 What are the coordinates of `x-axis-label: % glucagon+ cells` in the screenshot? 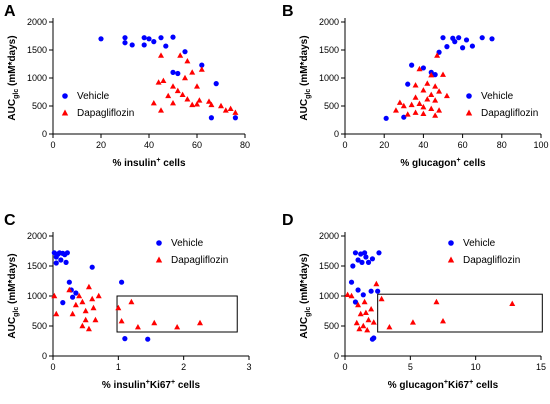 It's located at (443, 163).